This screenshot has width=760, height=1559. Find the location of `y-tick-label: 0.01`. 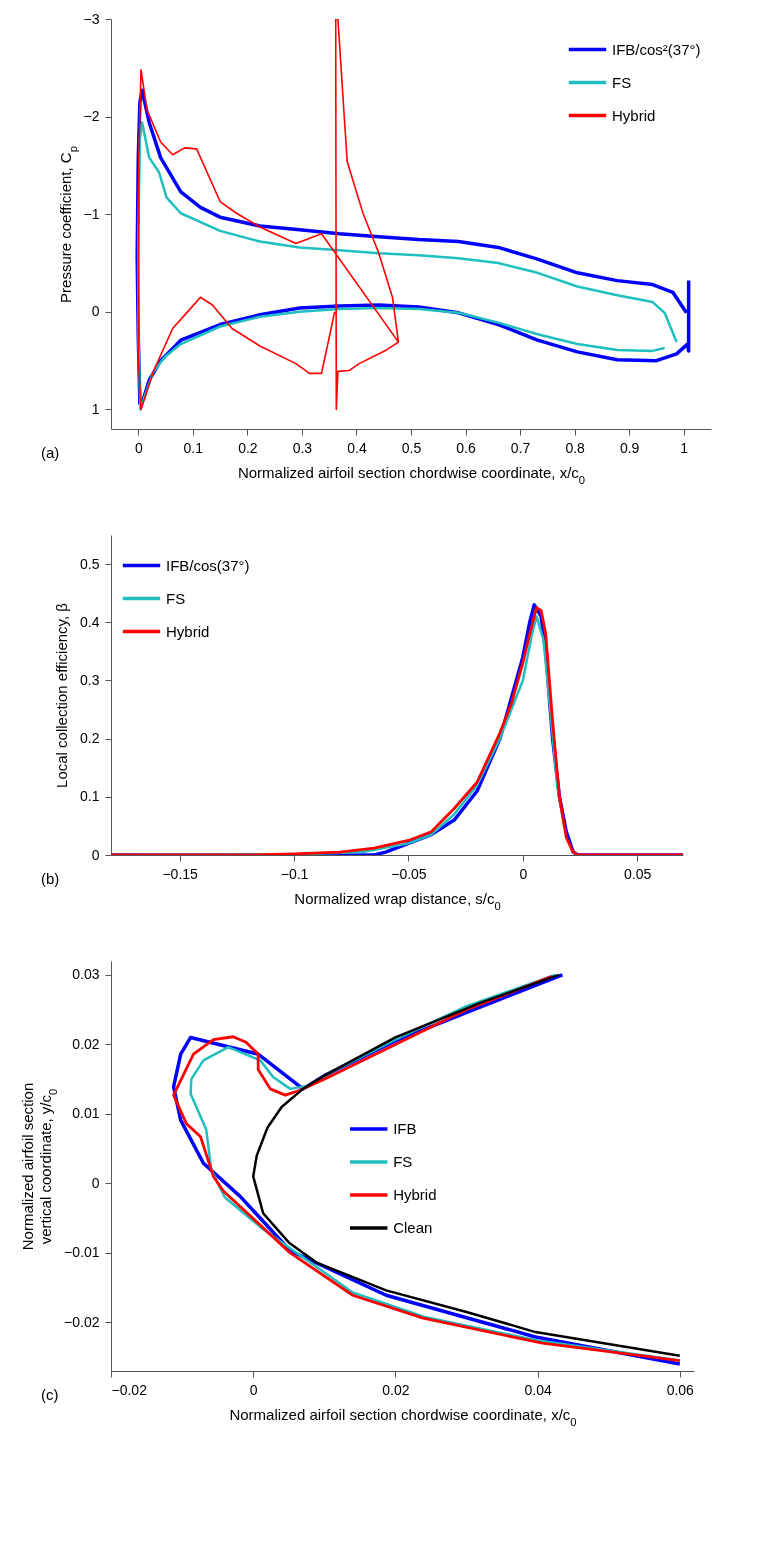

y-tick-label: 0.01 is located at coordinates (86, 1113).